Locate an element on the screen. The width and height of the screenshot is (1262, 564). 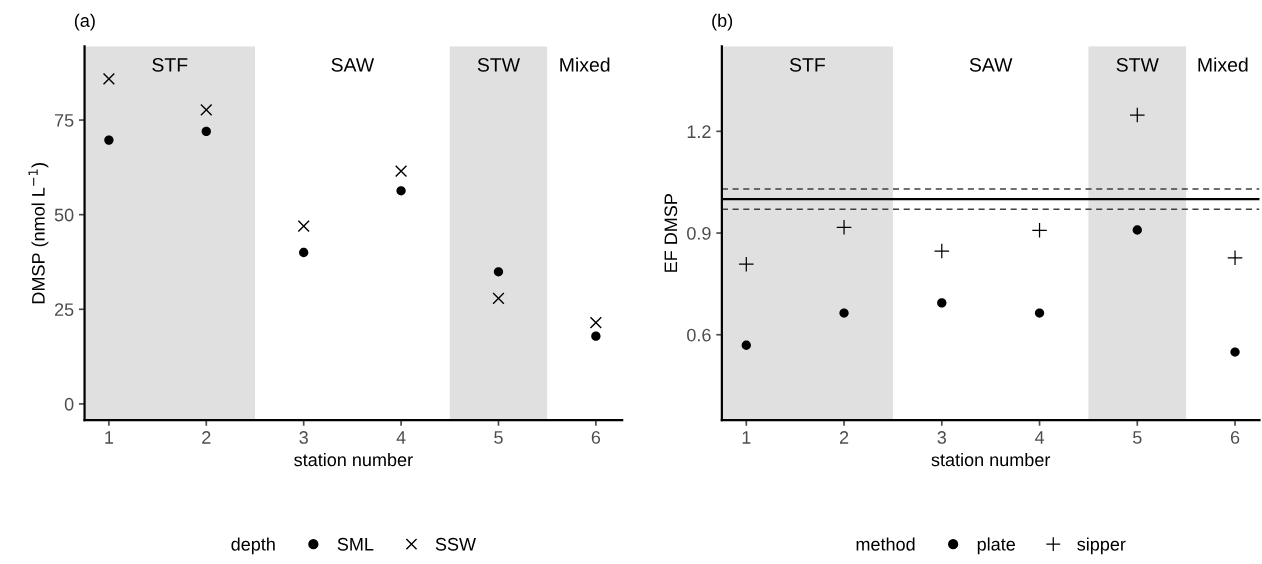
chart-title: (b) is located at coordinates (722, 22).